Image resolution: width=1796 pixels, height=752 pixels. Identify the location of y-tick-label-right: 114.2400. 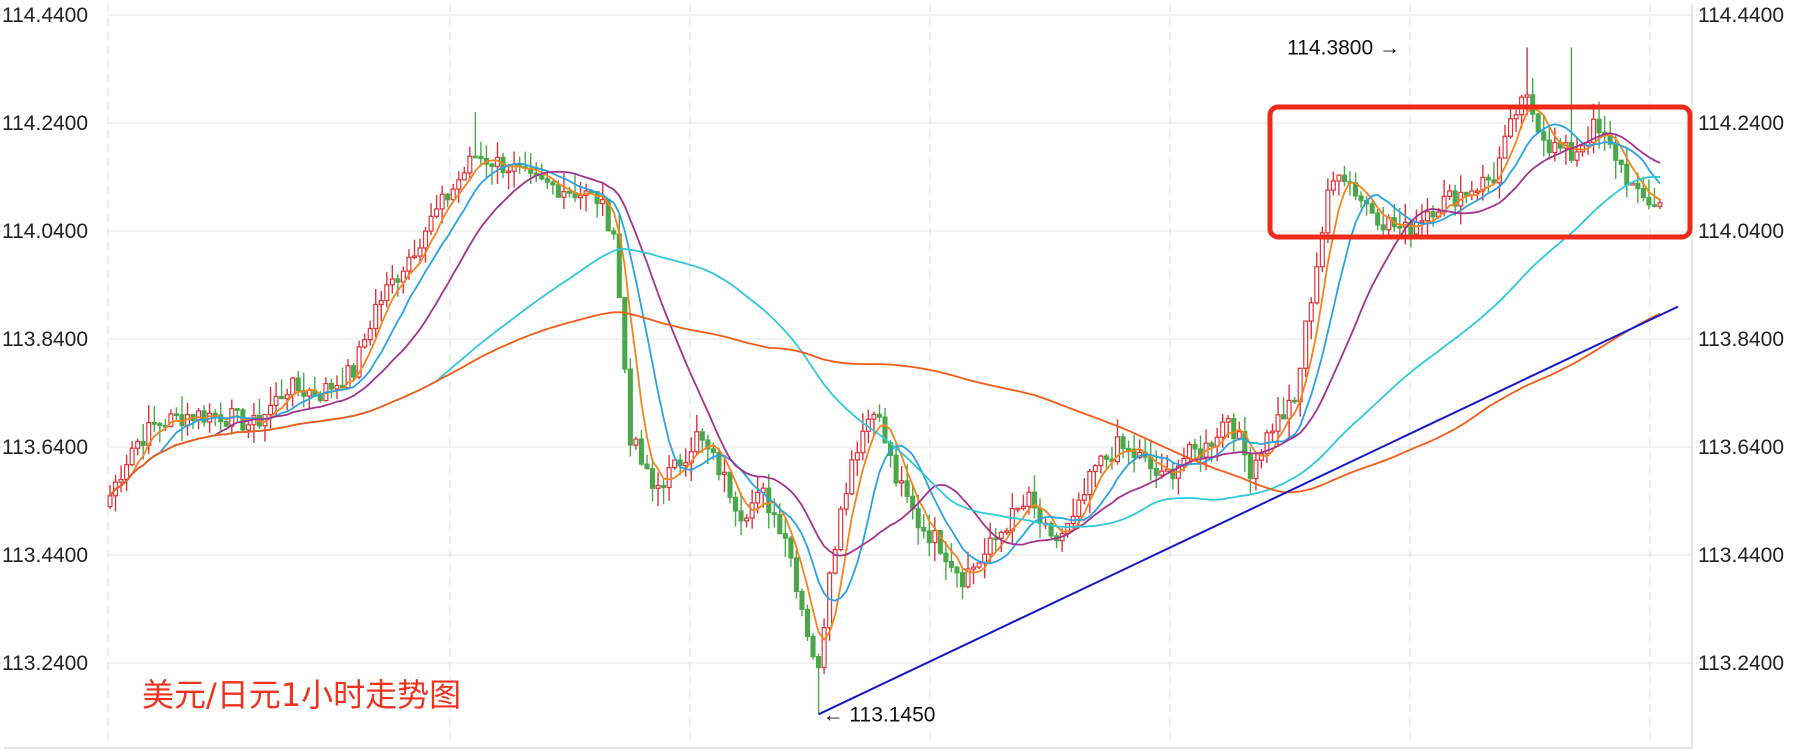
(1741, 123).